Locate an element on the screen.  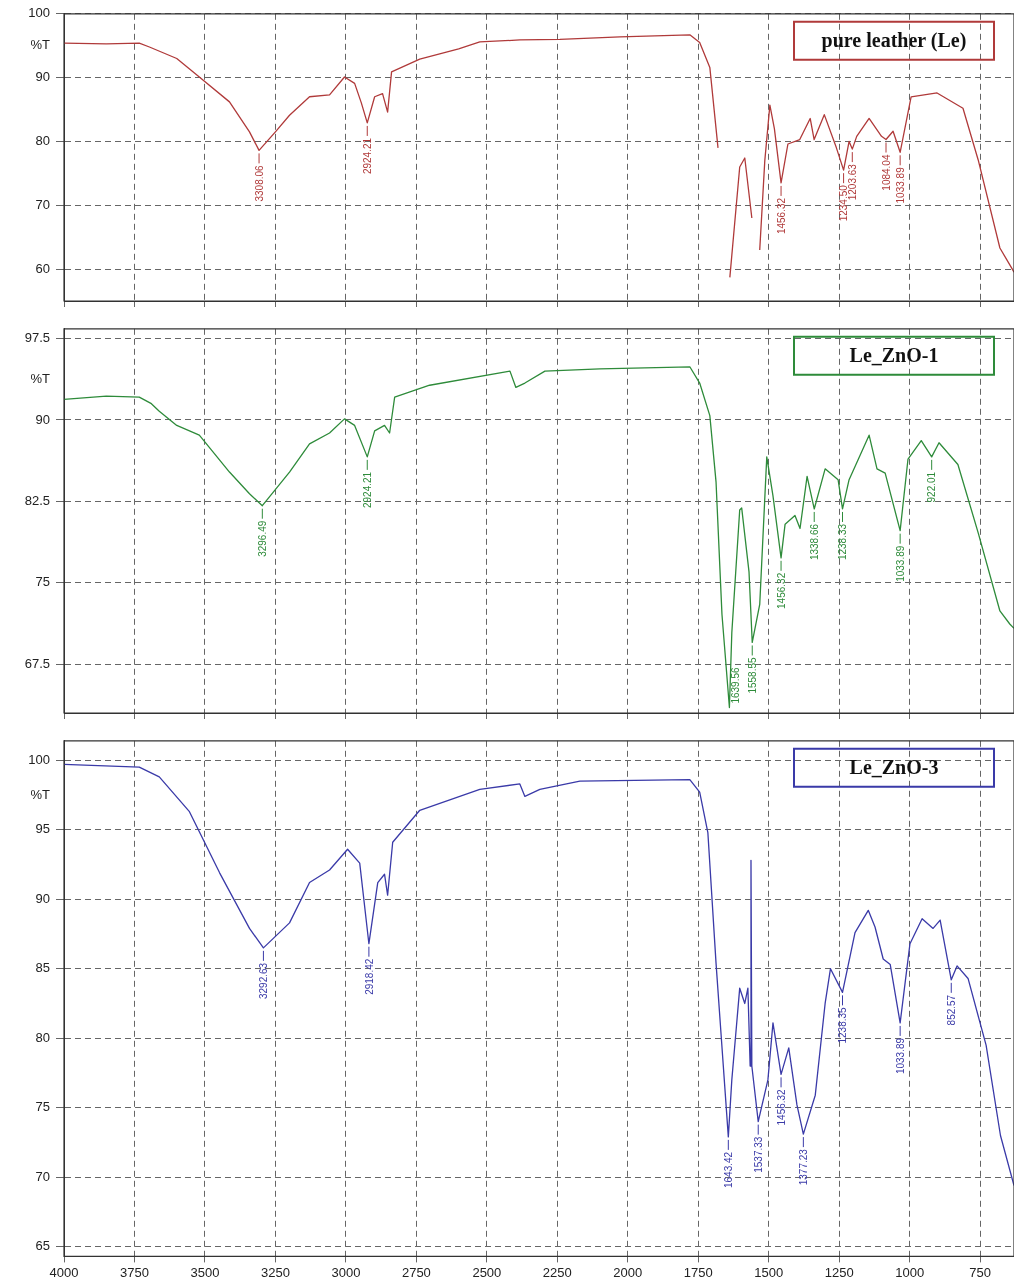
annotation: 3308.06 is located at coordinates (259, 183).